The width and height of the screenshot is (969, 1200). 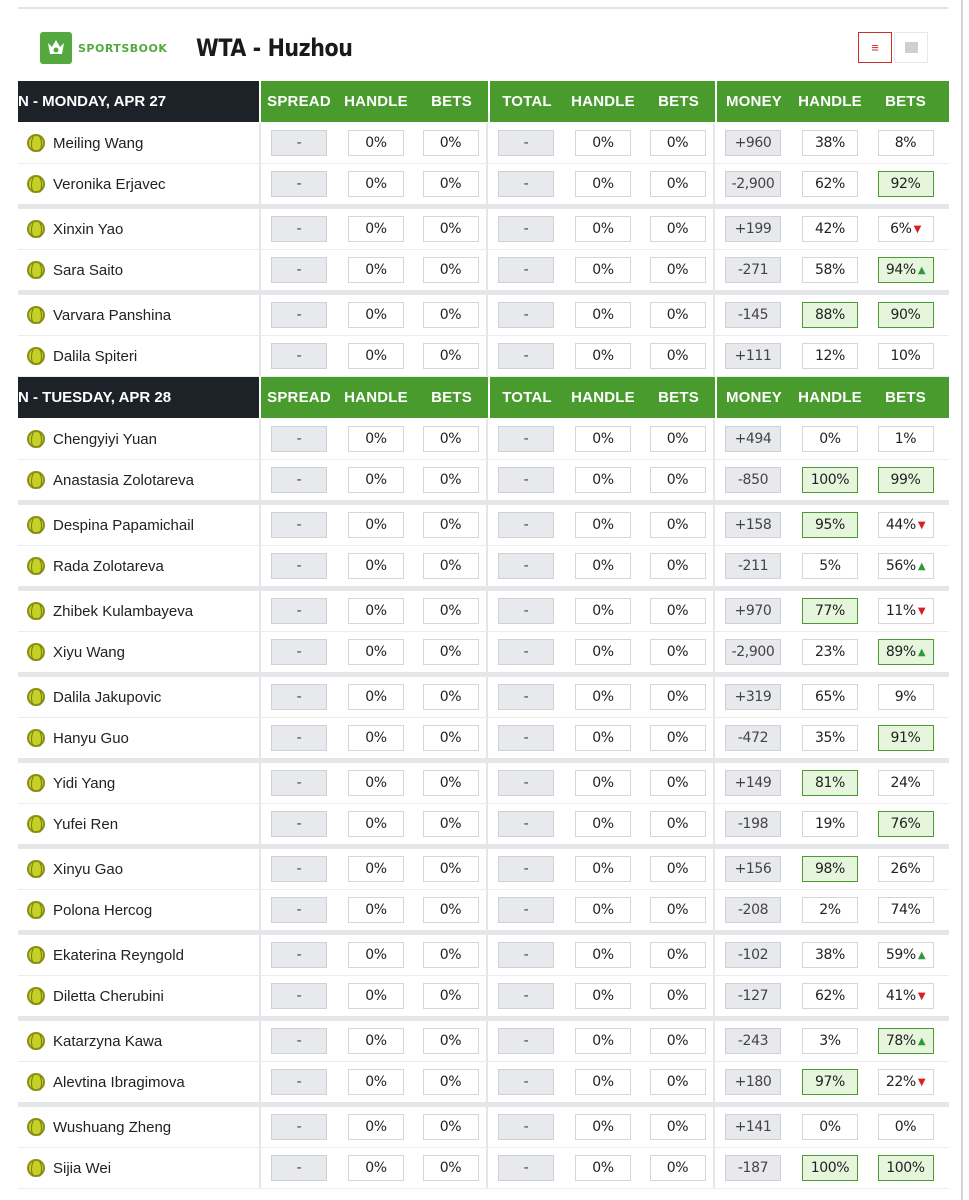 What do you see at coordinates (830, 143) in the screenshot?
I see `moneyline-handle: 38%` at bounding box center [830, 143].